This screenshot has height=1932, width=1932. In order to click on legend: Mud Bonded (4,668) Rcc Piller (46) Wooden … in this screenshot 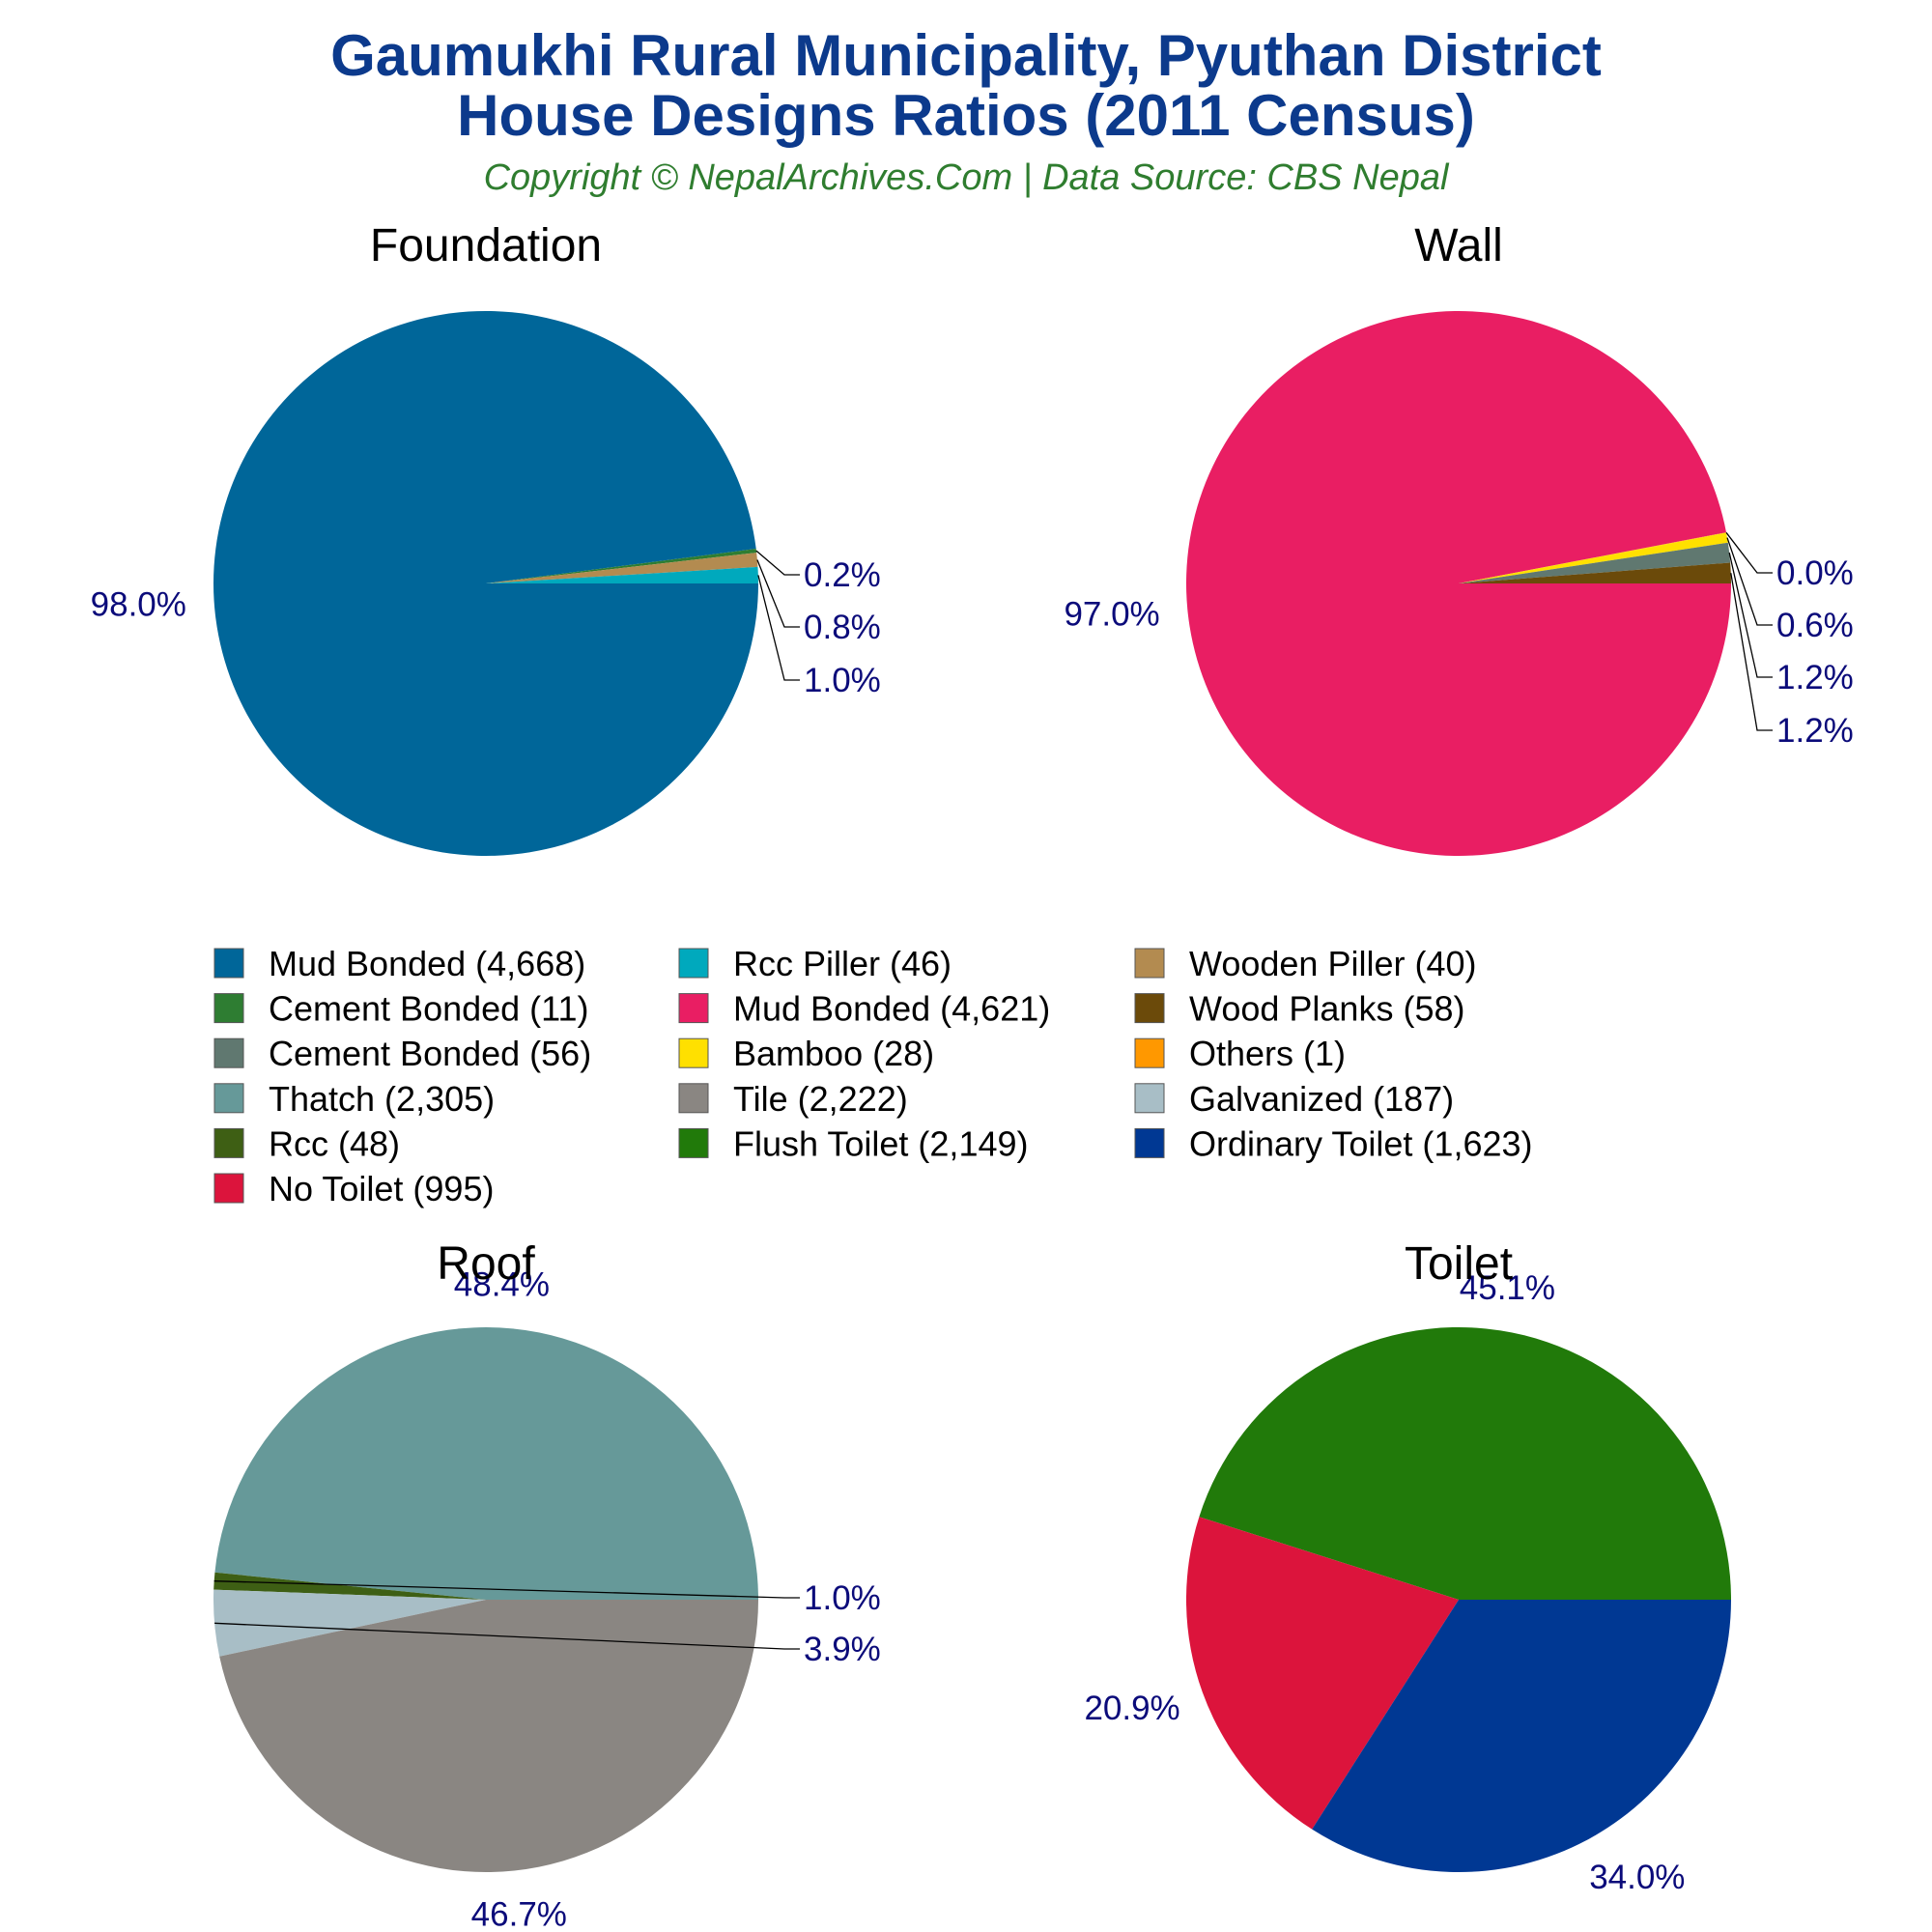, I will do `click(873, 1076)`.